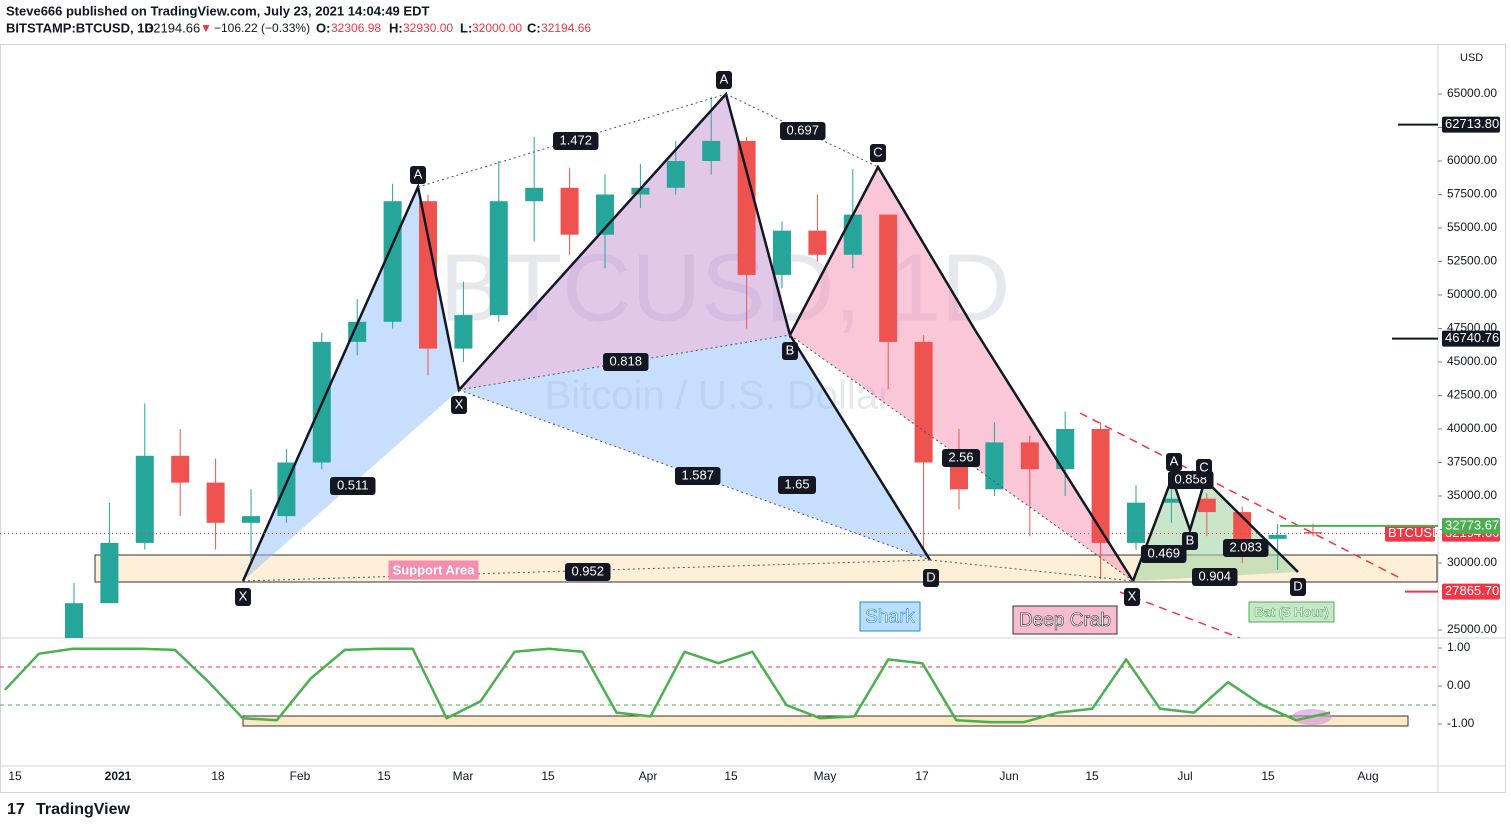 Image resolution: width=1511 pixels, height=829 pixels. I want to click on ratio-label: 0.952, so click(587, 570).